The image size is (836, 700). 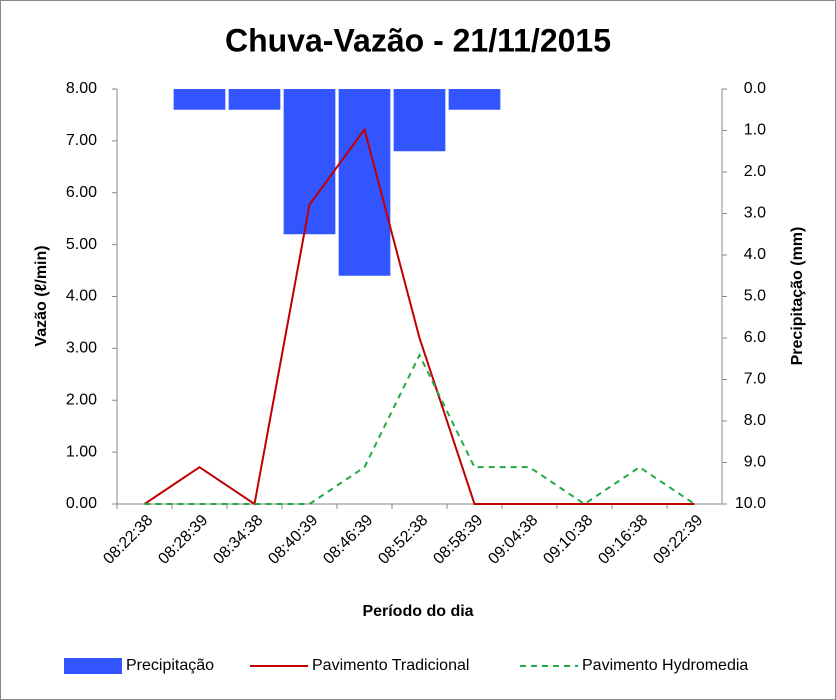 What do you see at coordinates (390, 665) in the screenshot?
I see `legend-label: Pavimento Tradicional` at bounding box center [390, 665].